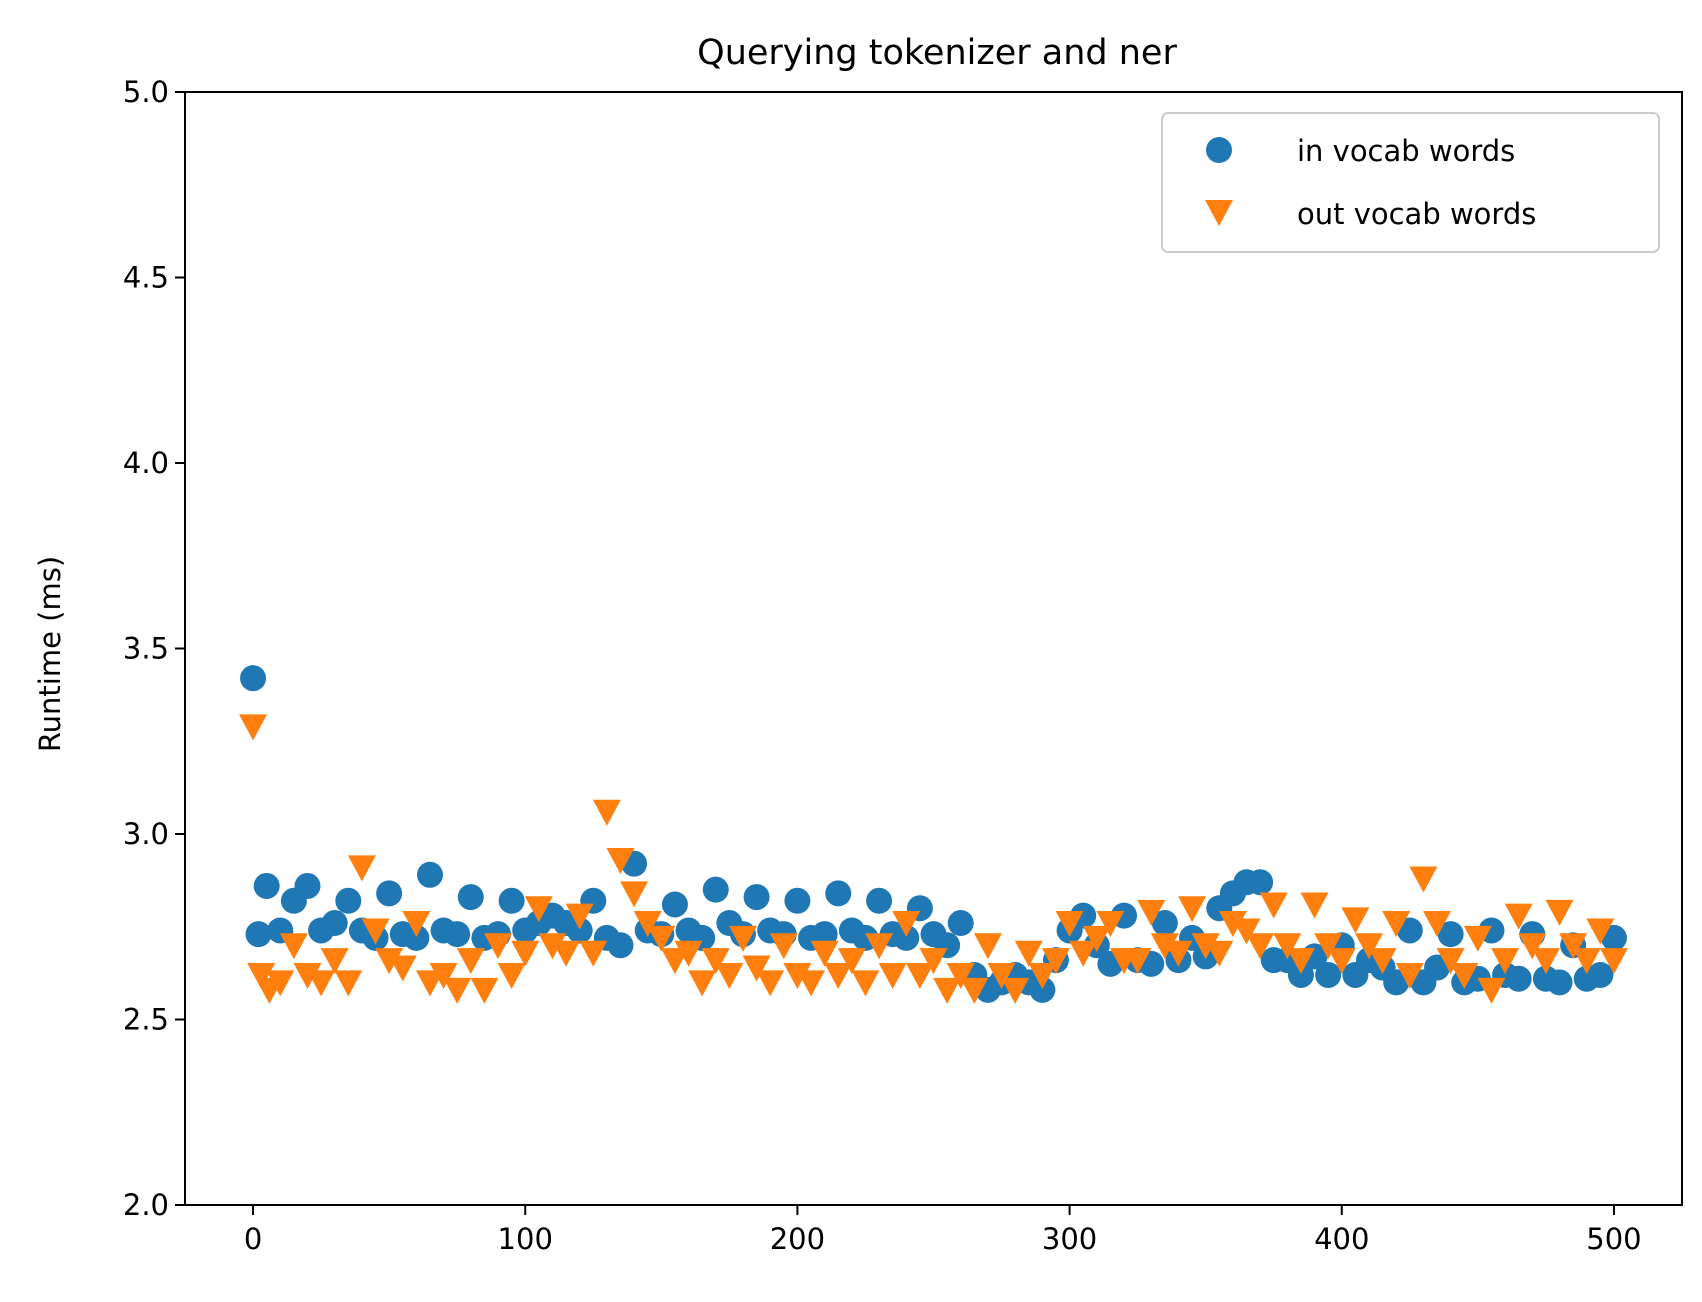  What do you see at coordinates (1613, 1239) in the screenshot?
I see `x-tick-label: 500` at bounding box center [1613, 1239].